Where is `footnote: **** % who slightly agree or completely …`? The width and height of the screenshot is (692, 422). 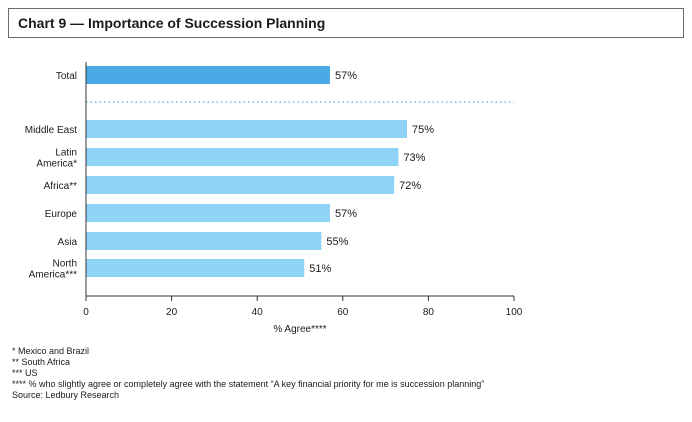
footnote: **** % who slightly agree or completely … is located at coordinates (248, 384).